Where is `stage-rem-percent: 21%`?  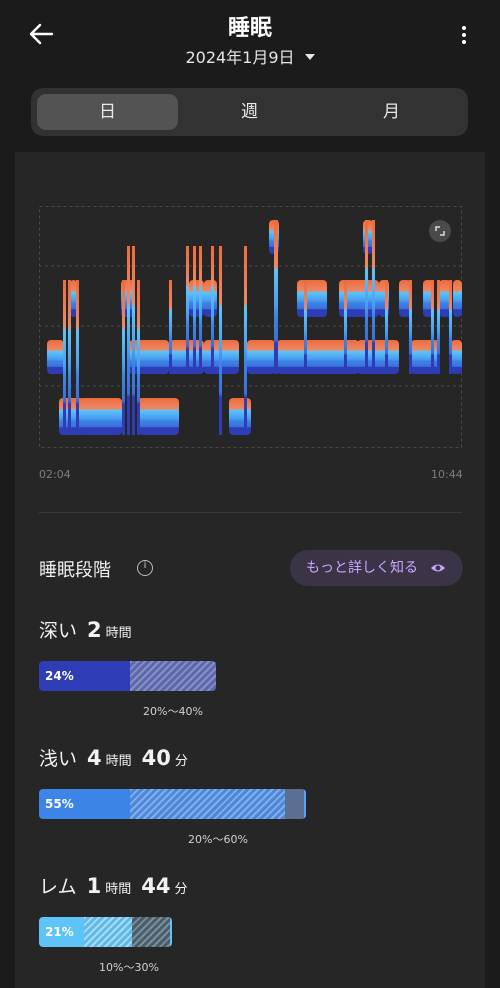
stage-rem-percent: 21% is located at coordinates (59, 932).